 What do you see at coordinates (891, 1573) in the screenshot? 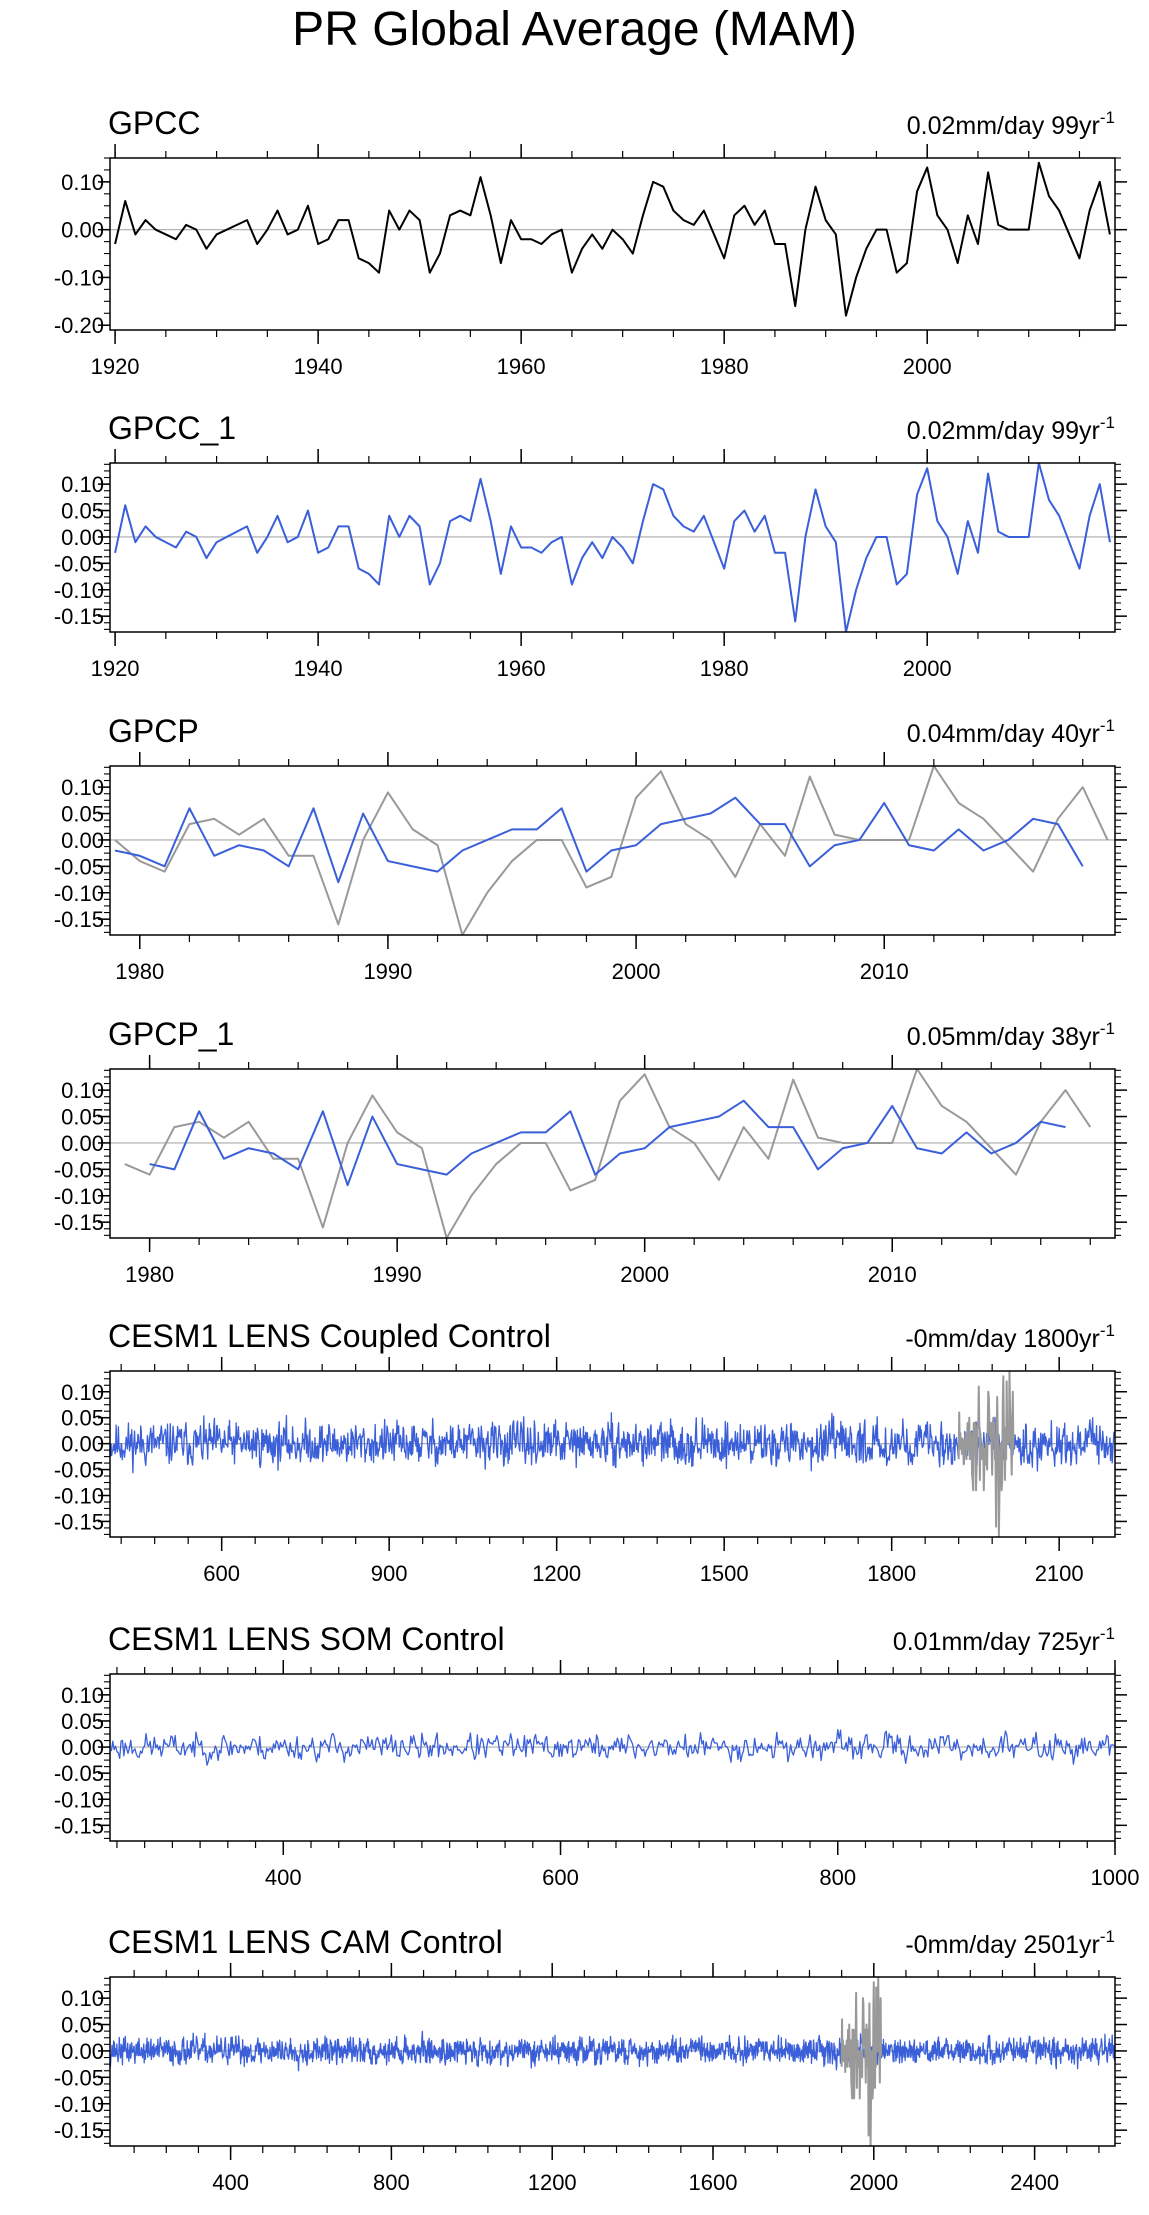
I see `x-tick-label: 1800` at bounding box center [891, 1573].